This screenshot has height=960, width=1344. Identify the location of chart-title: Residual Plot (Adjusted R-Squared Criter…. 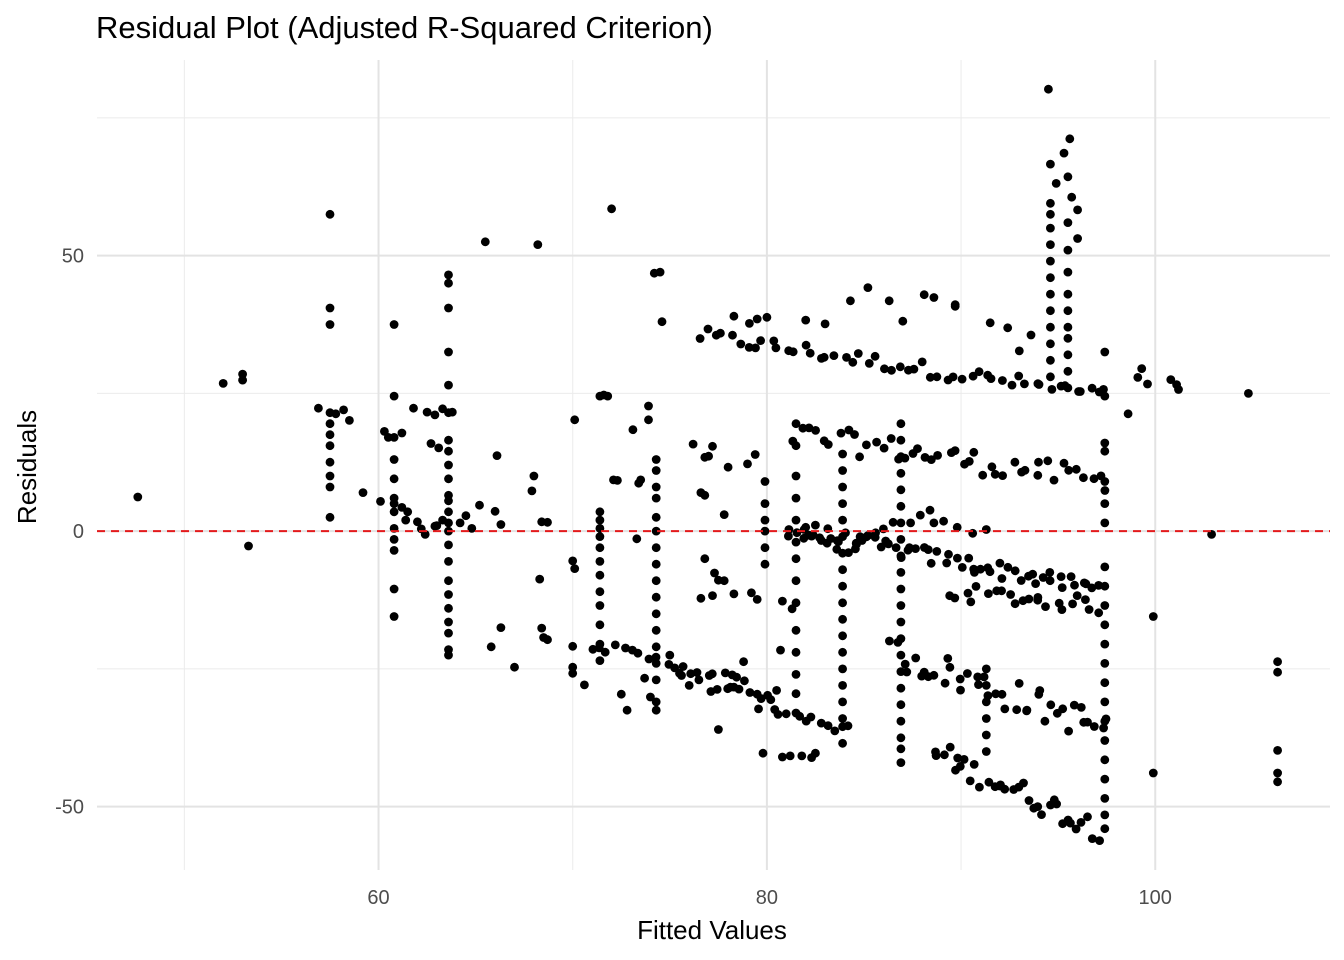
(404, 27).